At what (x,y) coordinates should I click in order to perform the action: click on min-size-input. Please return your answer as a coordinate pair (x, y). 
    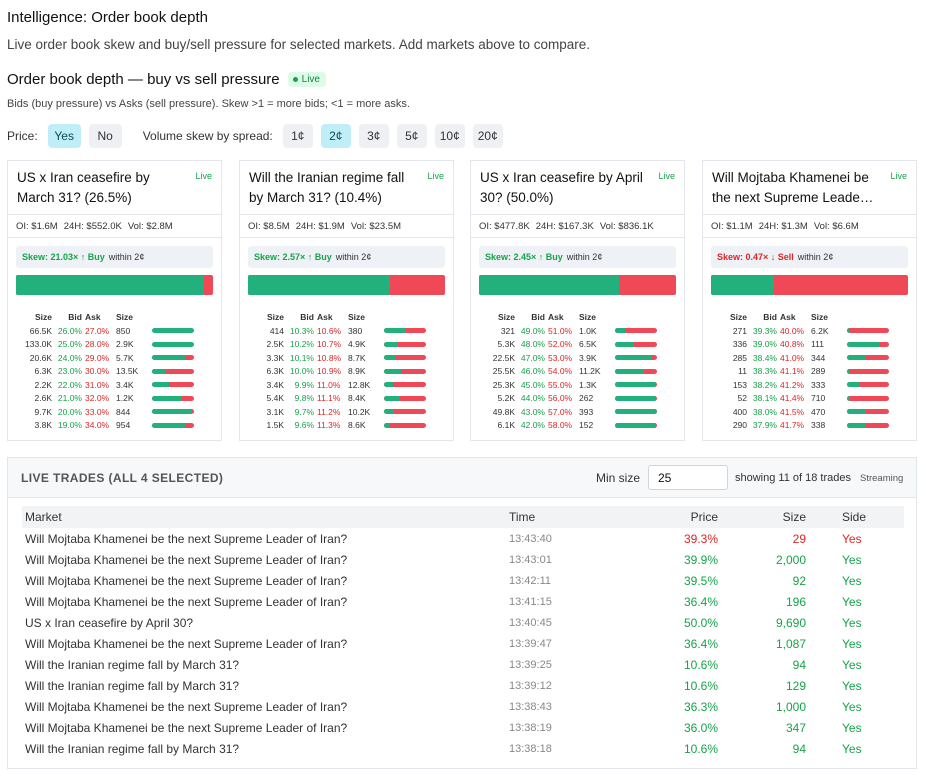
    Looking at the image, I should click on (688, 477).